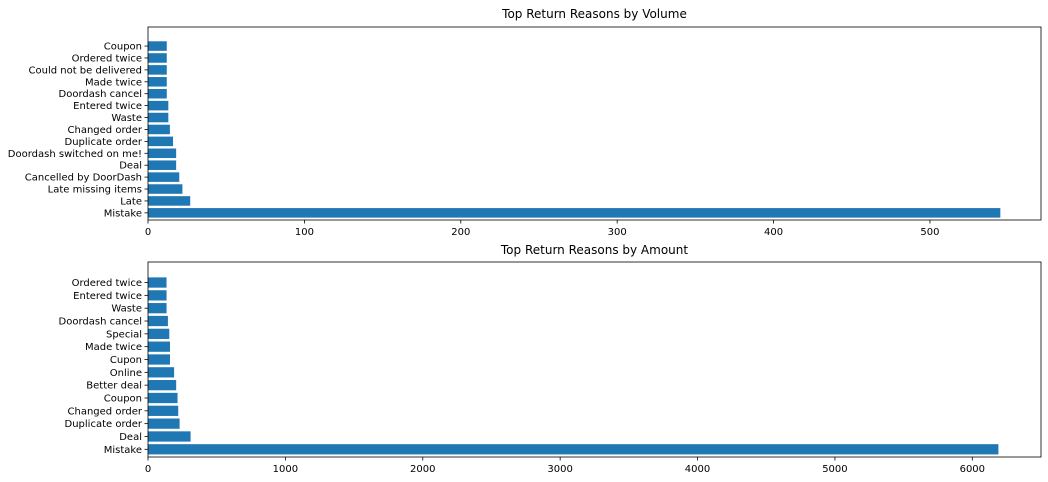  I want to click on y-tick-label: Late, so click(131, 201).